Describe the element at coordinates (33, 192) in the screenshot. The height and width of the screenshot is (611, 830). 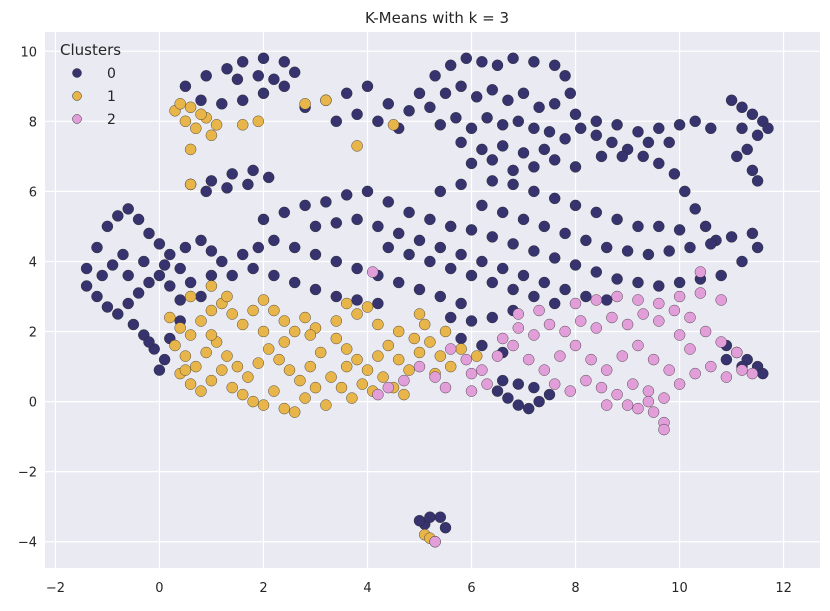
I see `y-tick-label: 6` at that location.